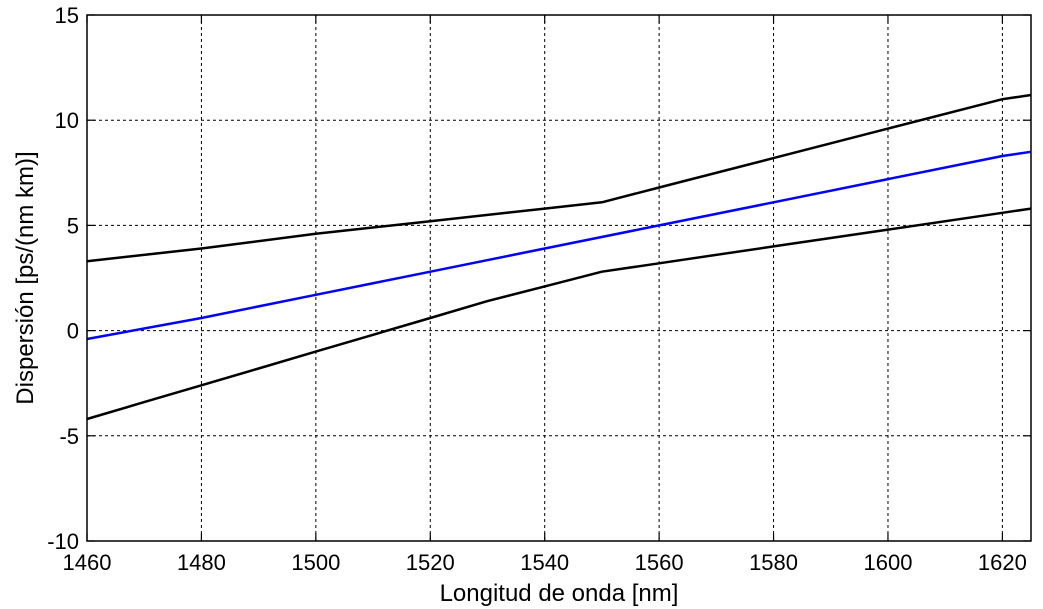 The image size is (1043, 609). Describe the element at coordinates (87, 562) in the screenshot. I see `x-tick-label: 1460` at that location.